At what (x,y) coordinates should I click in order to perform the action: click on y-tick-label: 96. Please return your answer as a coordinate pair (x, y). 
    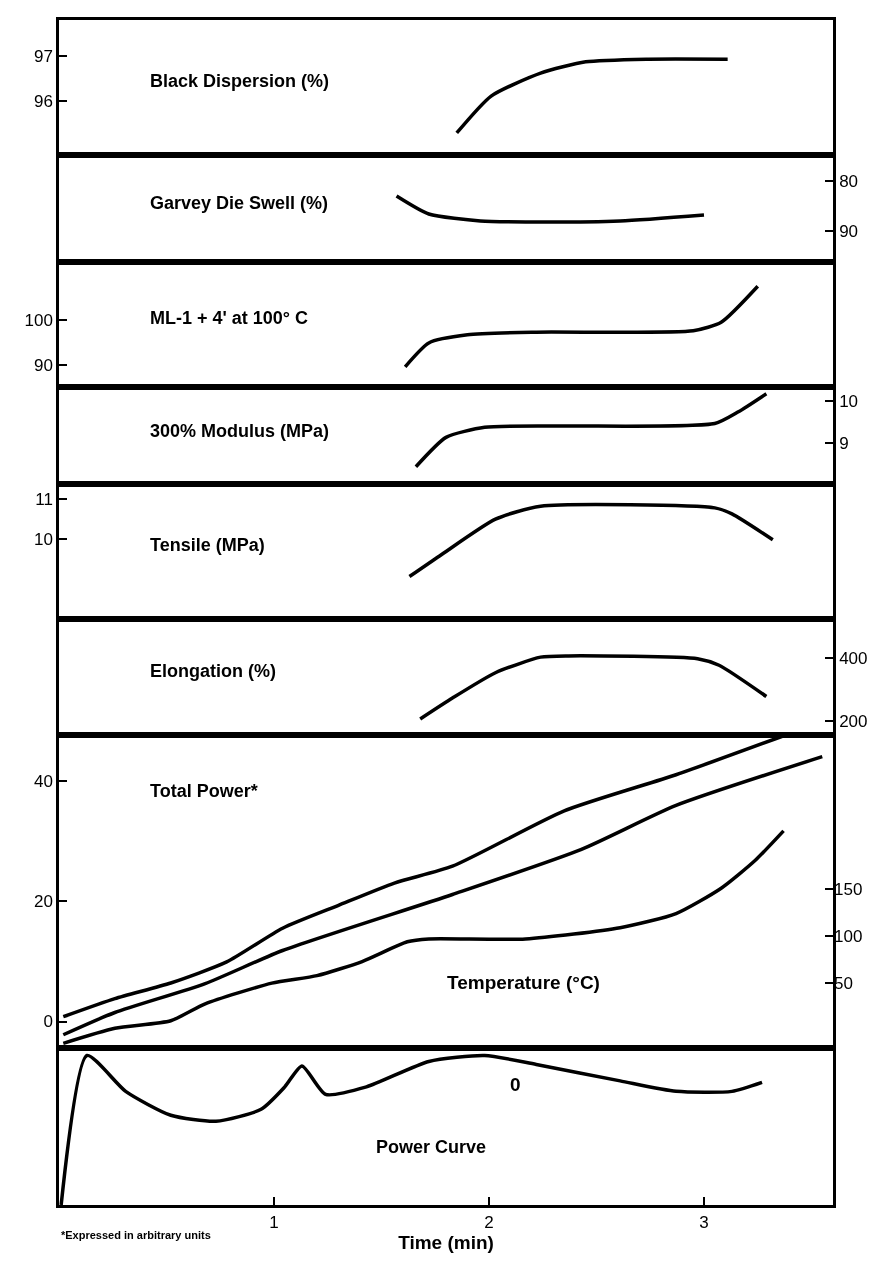
    Looking at the image, I should click on (43, 101).